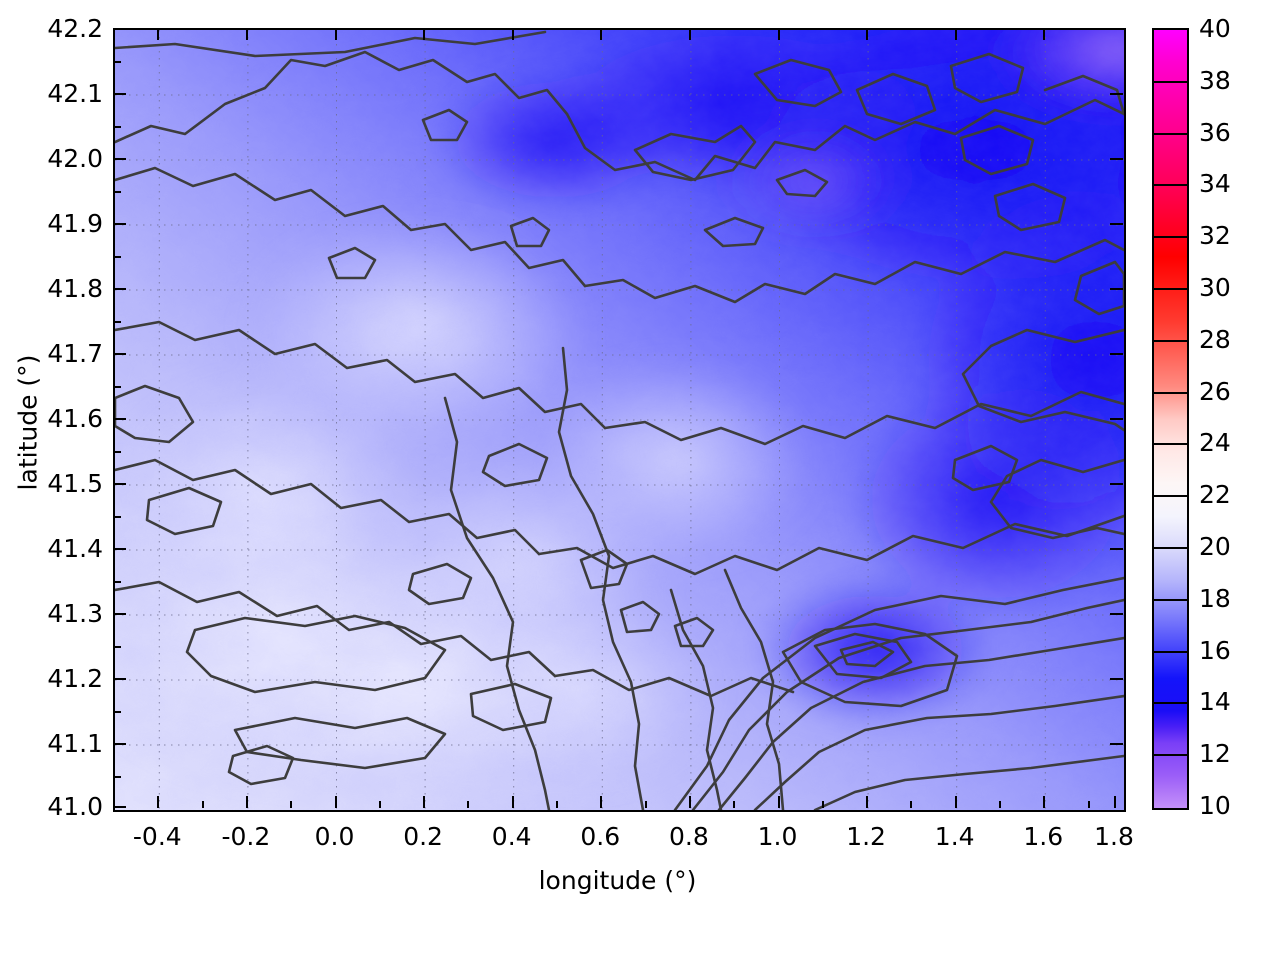 This screenshot has height=960, width=1280. What do you see at coordinates (75, 418) in the screenshot?
I see `y-tick-label: 41.6` at bounding box center [75, 418].